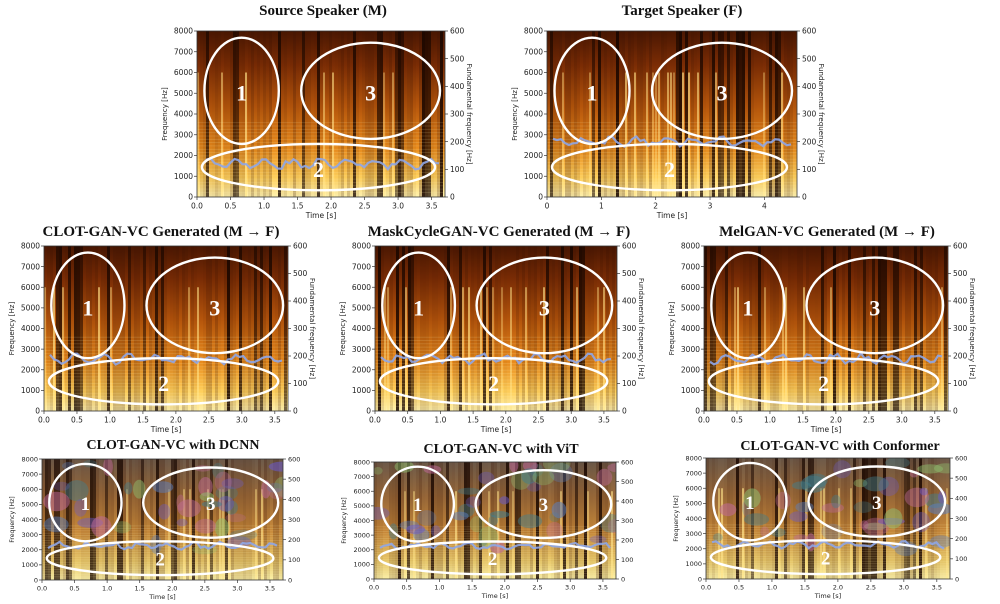 This screenshot has height=604, width=1000. What do you see at coordinates (827, 232) in the screenshot?
I see `panel-title: MelGAN-VC Generated (M → F)` at bounding box center [827, 232].